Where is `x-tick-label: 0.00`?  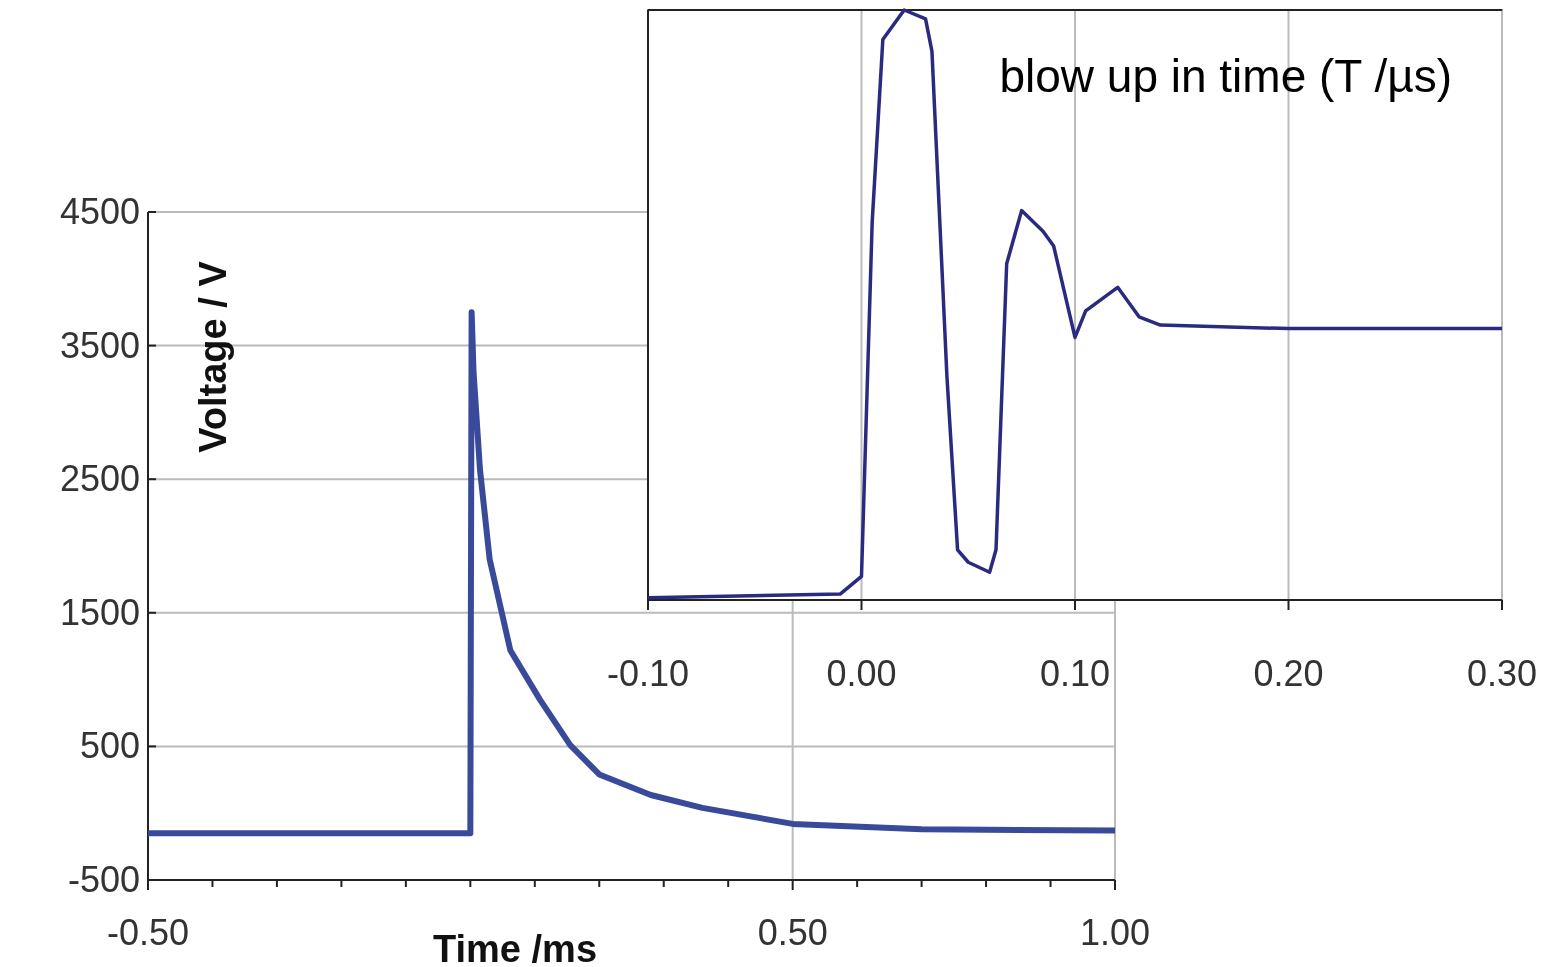
x-tick-label: 0.00 is located at coordinates (861, 673).